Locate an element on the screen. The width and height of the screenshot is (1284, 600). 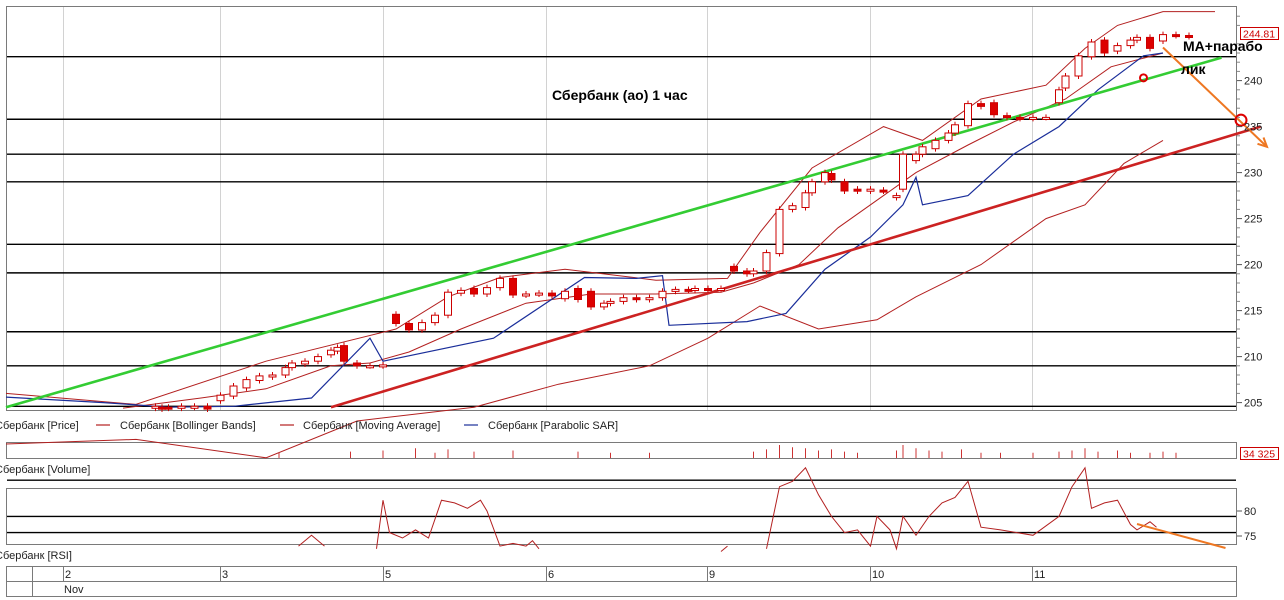
date-axis-tick-label: 3 is located at coordinates (225, 575).